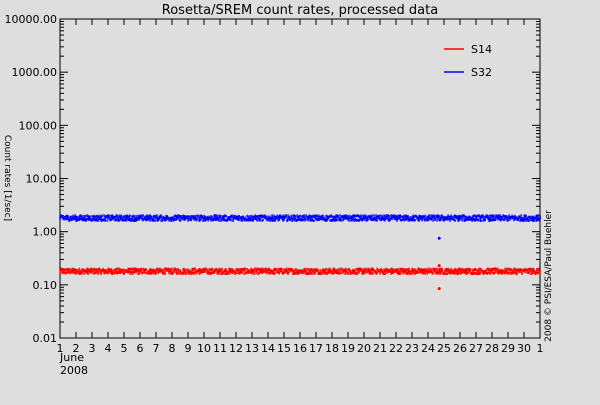 The height and width of the screenshot is (405, 600). What do you see at coordinates (540, 348) in the screenshot?
I see `x-tick-label: 1` at bounding box center [540, 348].